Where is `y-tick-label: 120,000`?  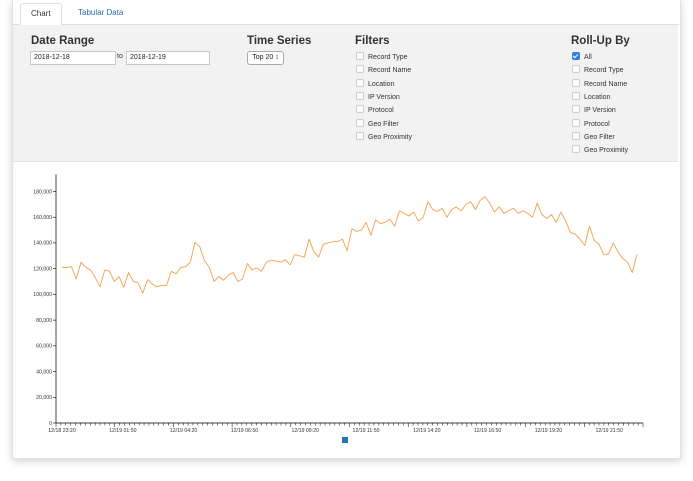
y-tick-label: 120,000 is located at coordinates (42, 269).